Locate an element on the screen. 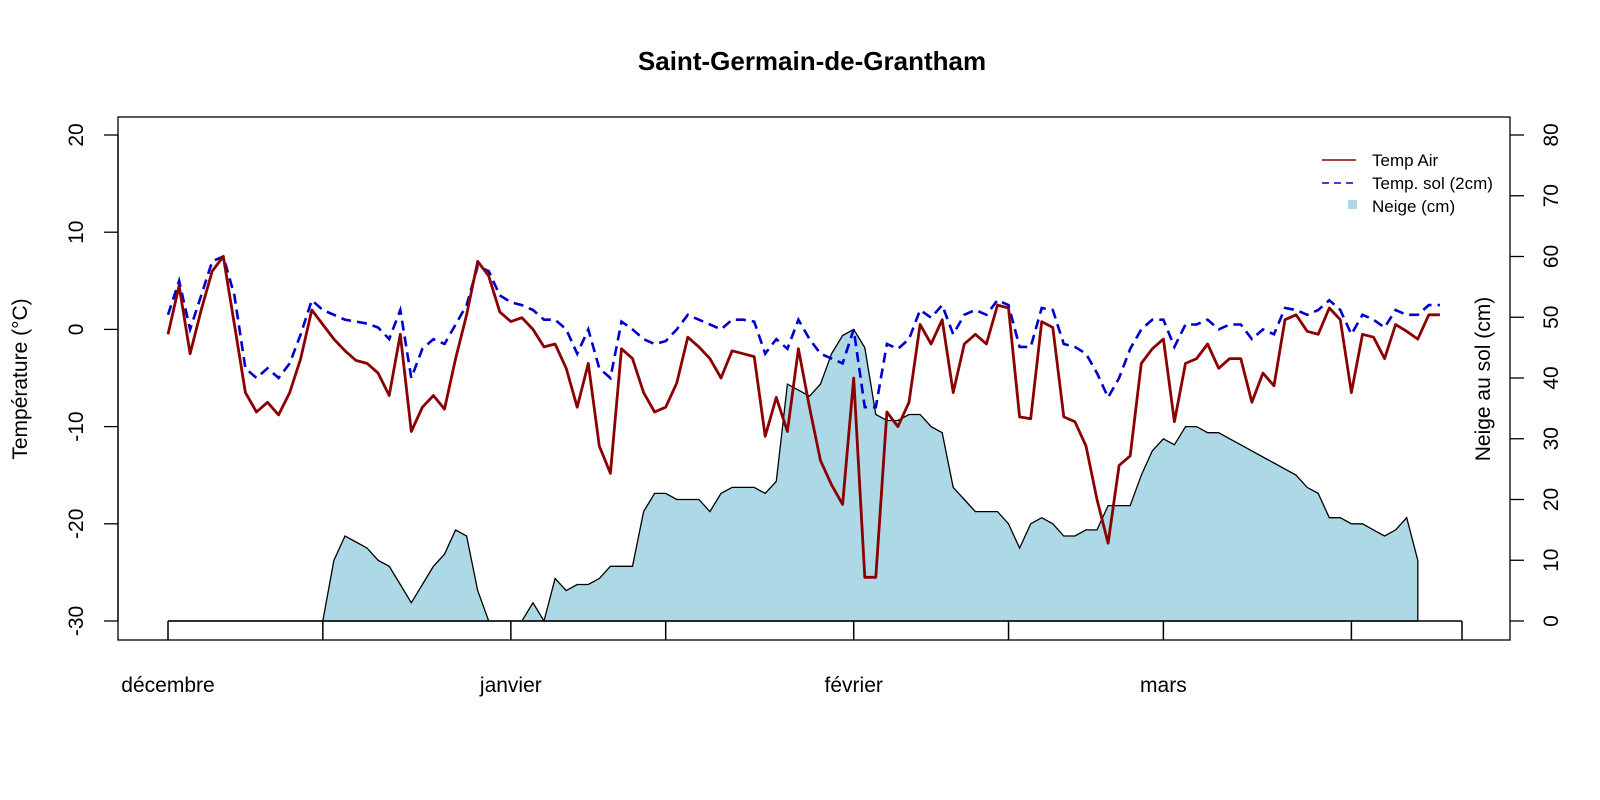 This screenshot has width=1600, height=800. month-label: mars is located at coordinates (1163, 685).